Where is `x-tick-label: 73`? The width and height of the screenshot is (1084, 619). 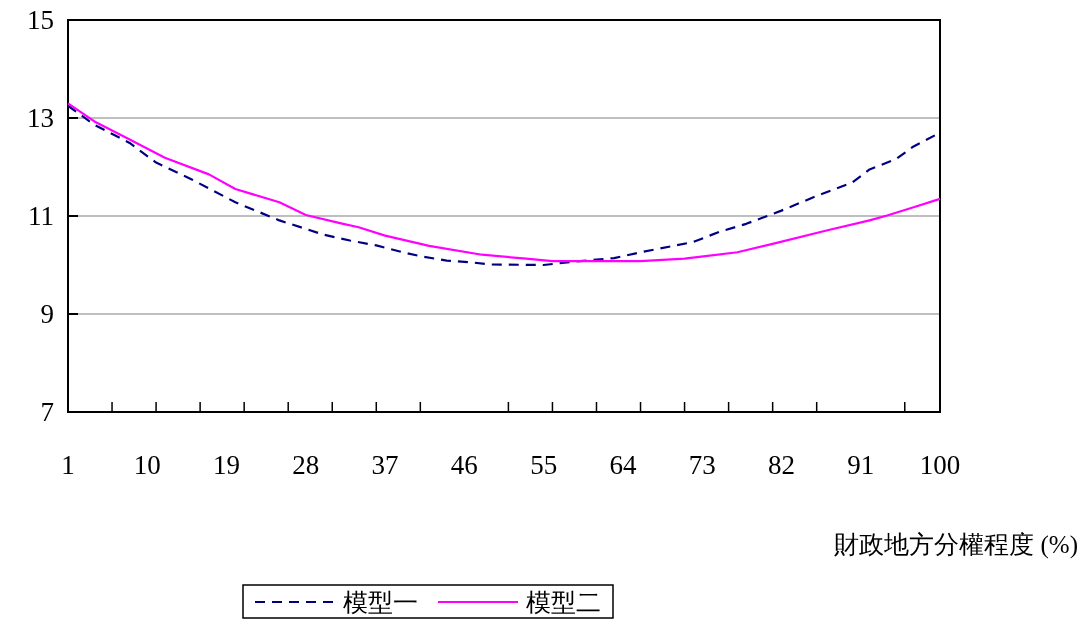
x-tick-label: 73 is located at coordinates (702, 465).